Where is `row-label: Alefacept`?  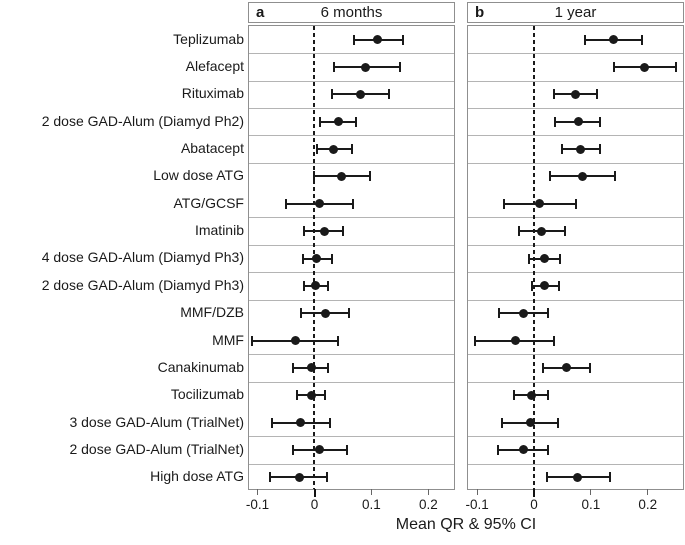 row-label: Alefacept is located at coordinates (214, 66).